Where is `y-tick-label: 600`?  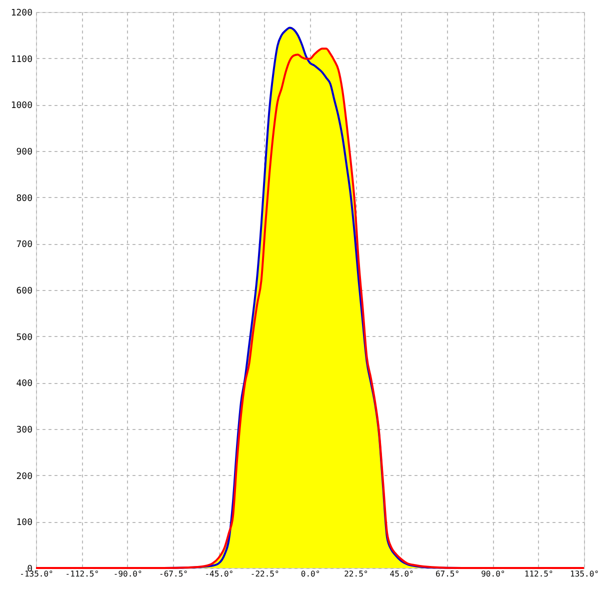
y-tick-label: 600 is located at coordinates (24, 291).